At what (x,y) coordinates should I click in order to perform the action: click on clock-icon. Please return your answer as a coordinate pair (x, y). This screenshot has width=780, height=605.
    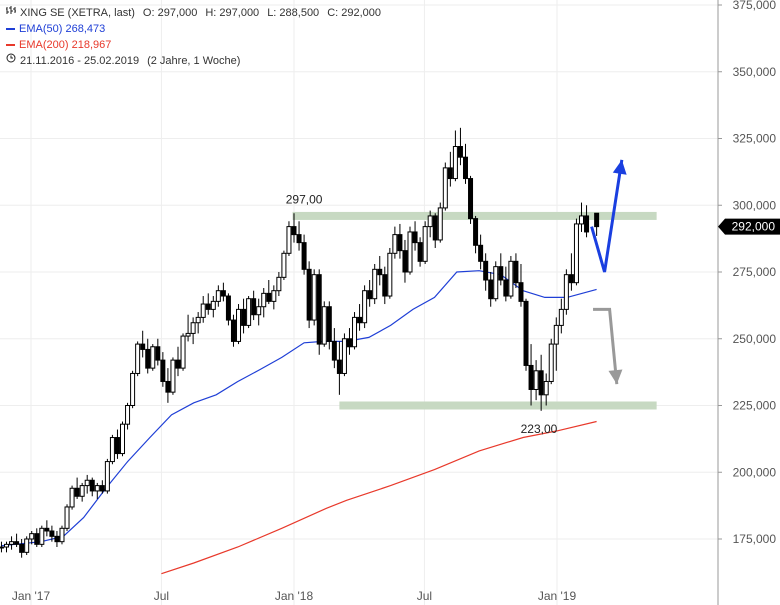
    Looking at the image, I should click on (11, 61).